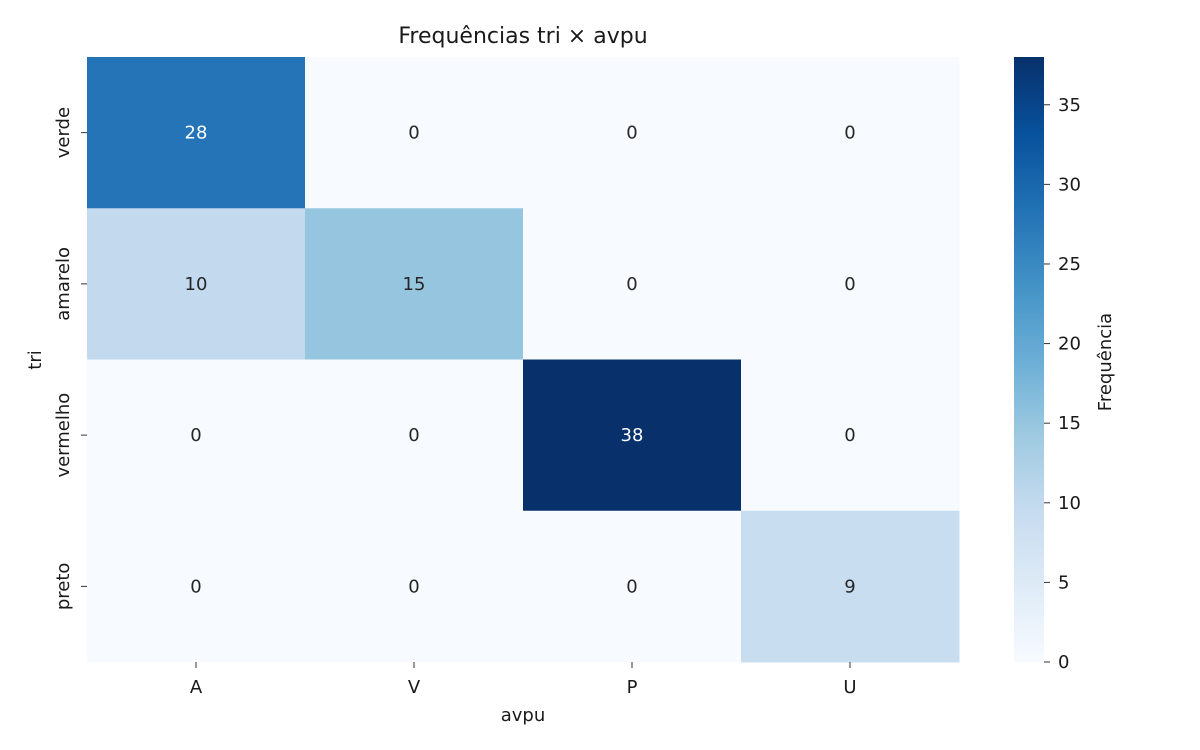  Describe the element at coordinates (196, 687) in the screenshot. I see `x-tick-label: A` at that location.